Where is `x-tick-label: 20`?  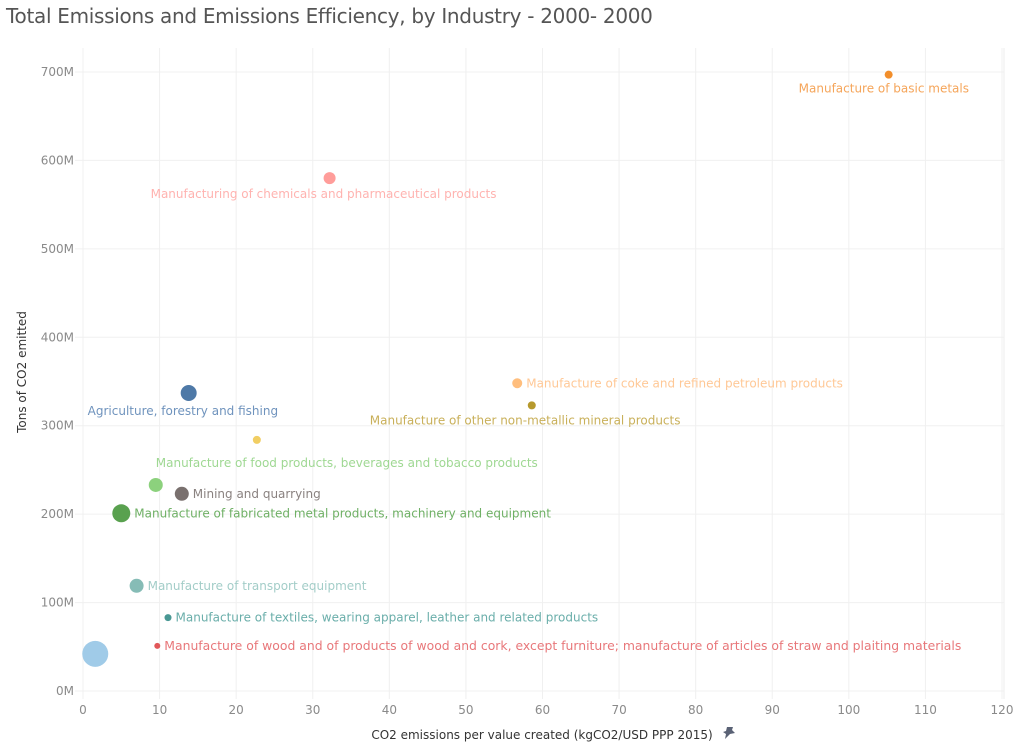
x-tick-label: 20 is located at coordinates (236, 710).